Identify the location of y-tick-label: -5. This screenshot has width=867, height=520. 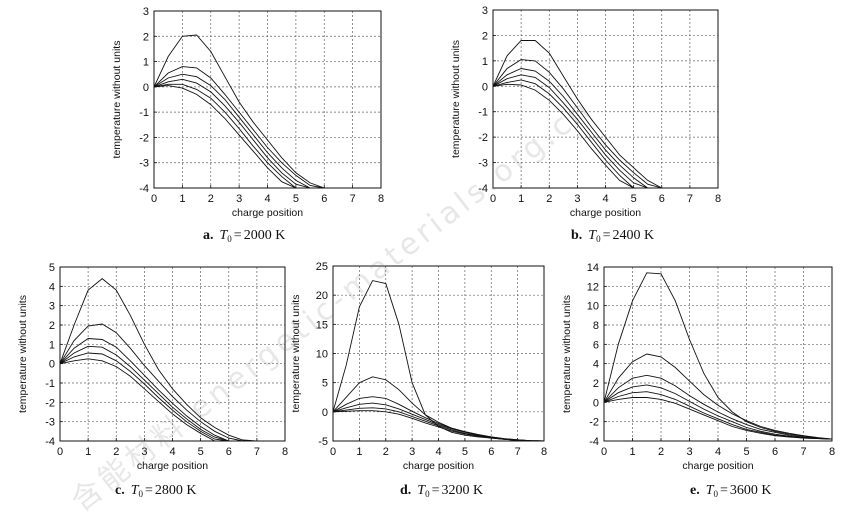
(323, 442).